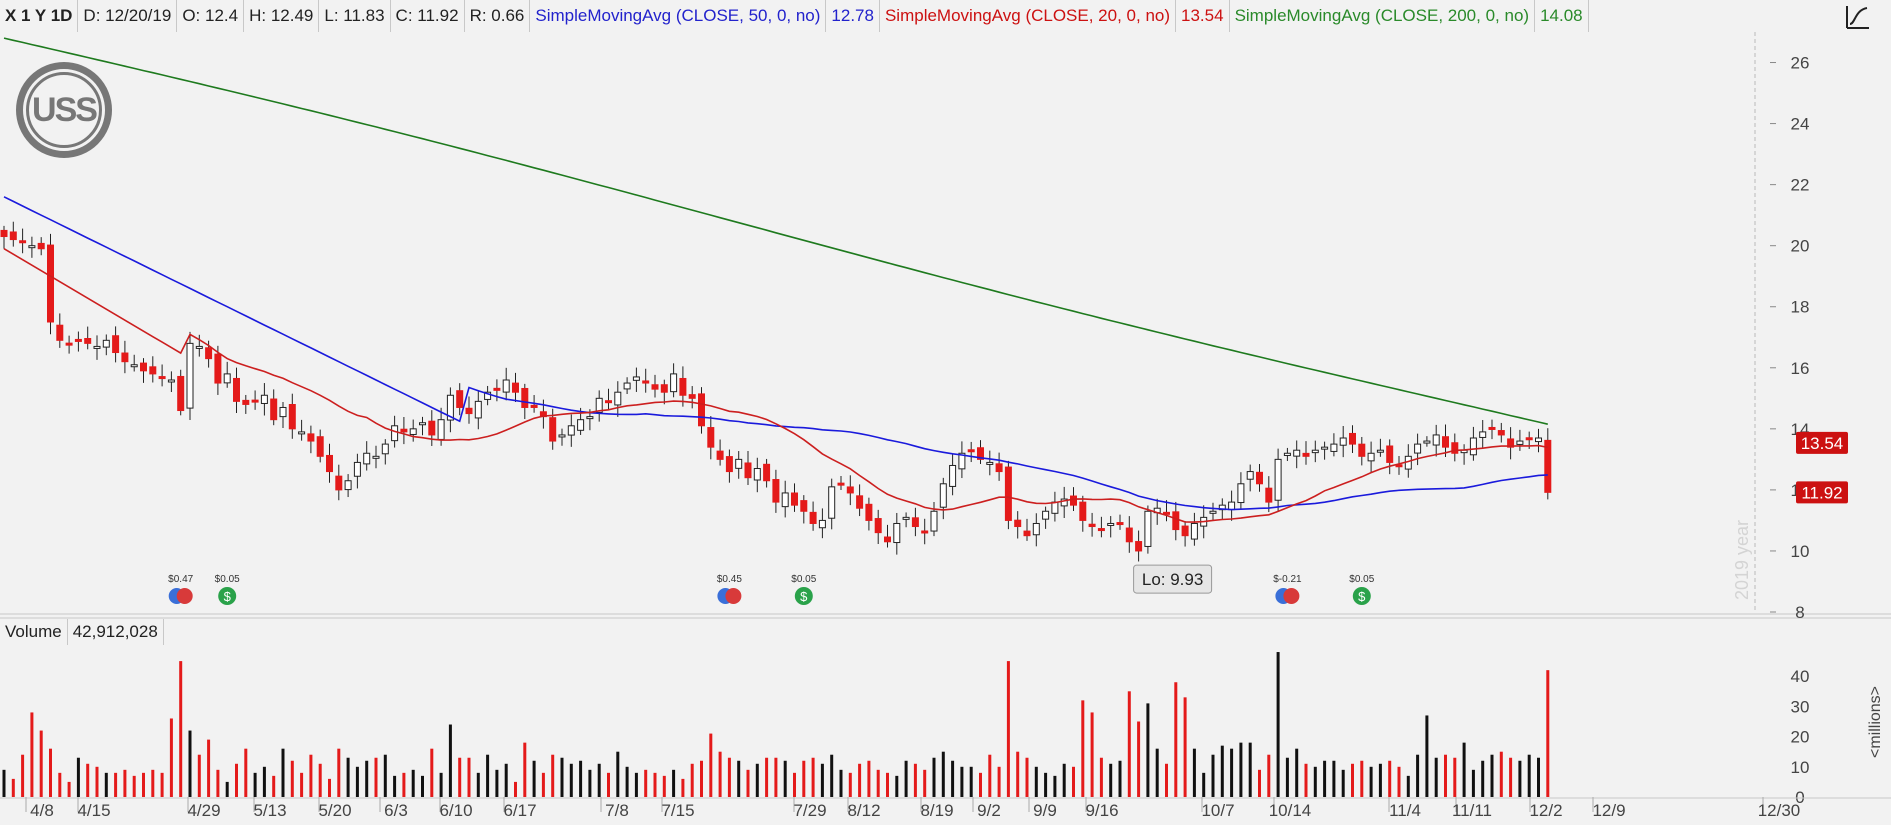 The width and height of the screenshot is (1891, 825). I want to click on volume-tick-label: 10, so click(1800, 767).